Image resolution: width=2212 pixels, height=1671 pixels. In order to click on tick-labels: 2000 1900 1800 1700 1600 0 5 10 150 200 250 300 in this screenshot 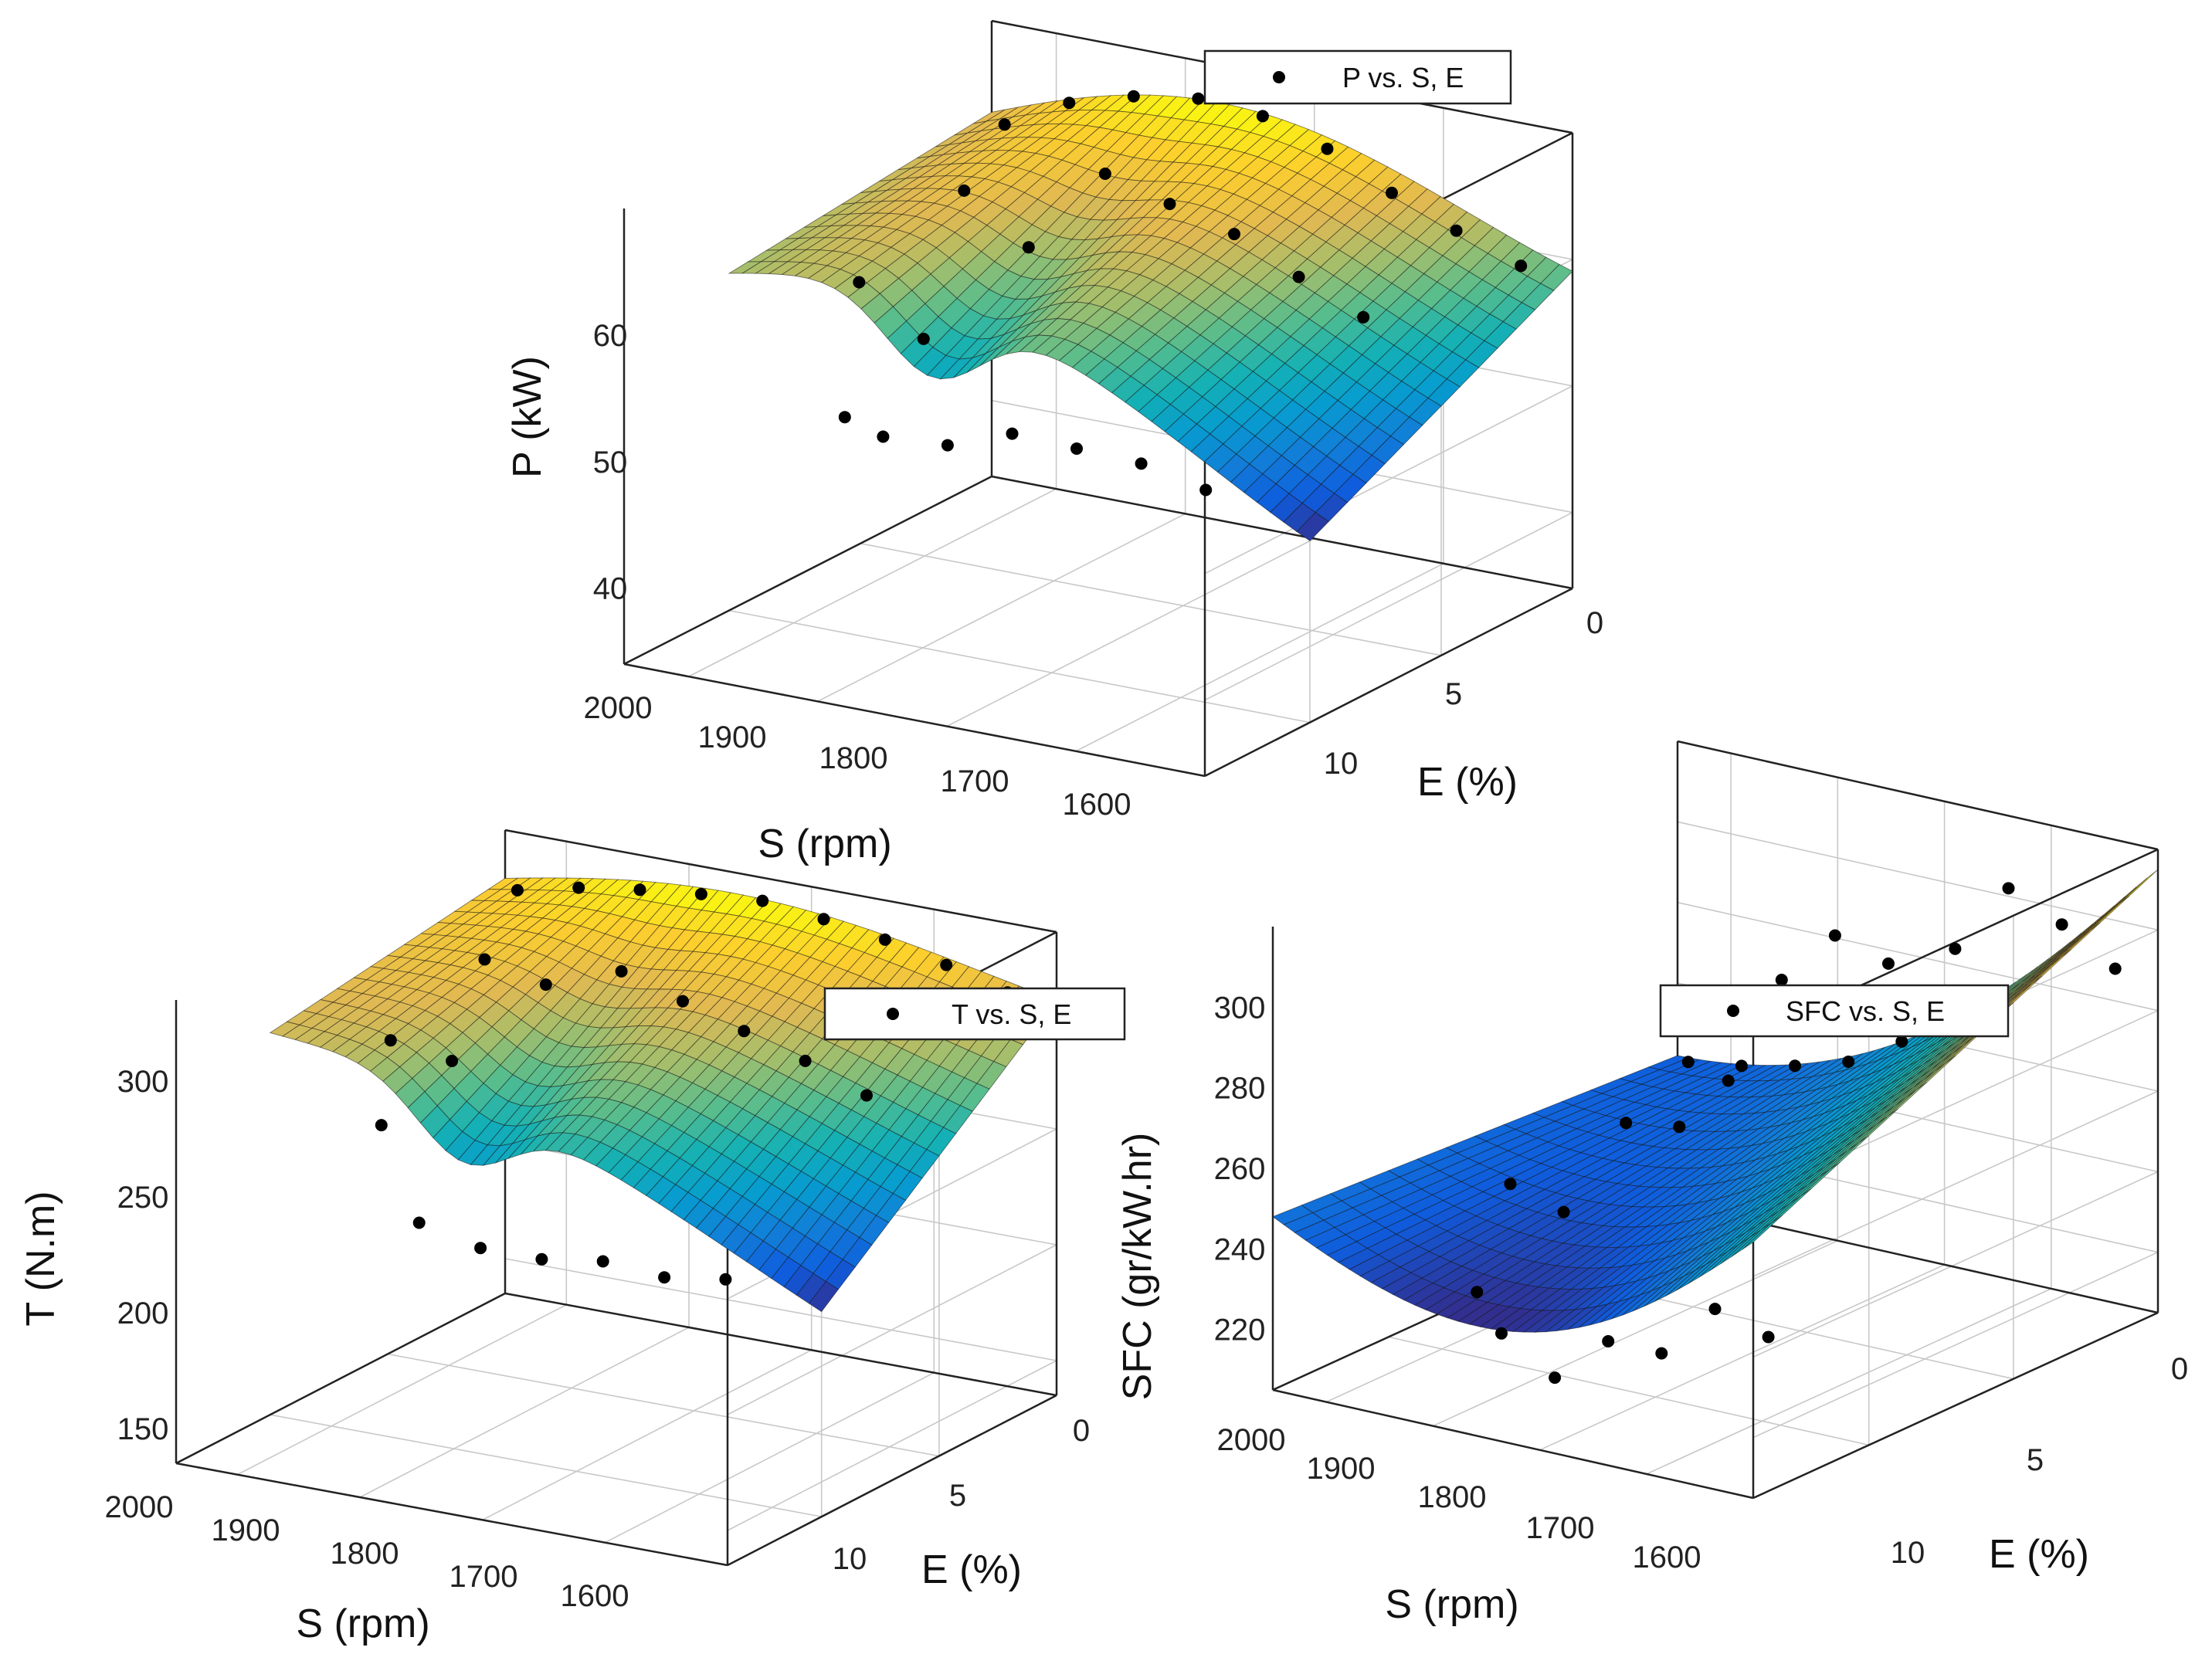, I will do `click(598, 1339)`.